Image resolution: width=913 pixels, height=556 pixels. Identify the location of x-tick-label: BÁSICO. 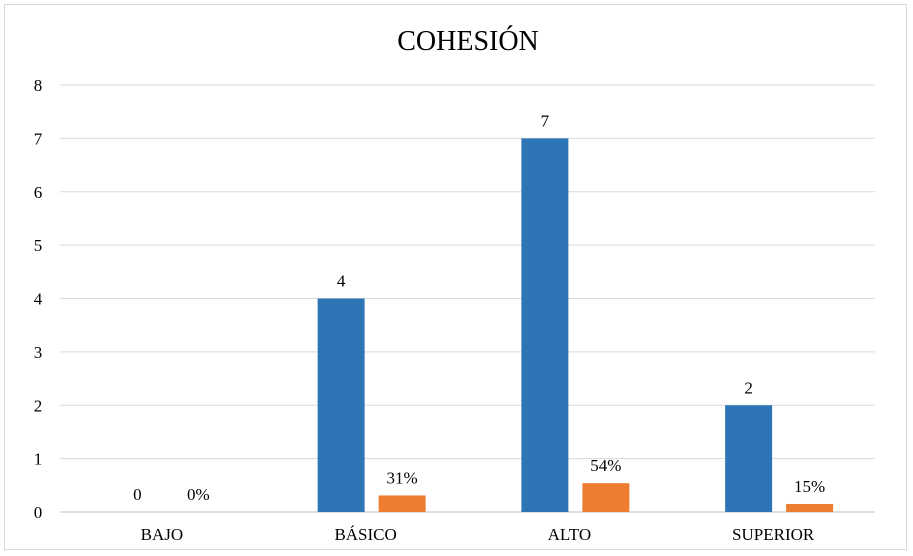
(365, 534).